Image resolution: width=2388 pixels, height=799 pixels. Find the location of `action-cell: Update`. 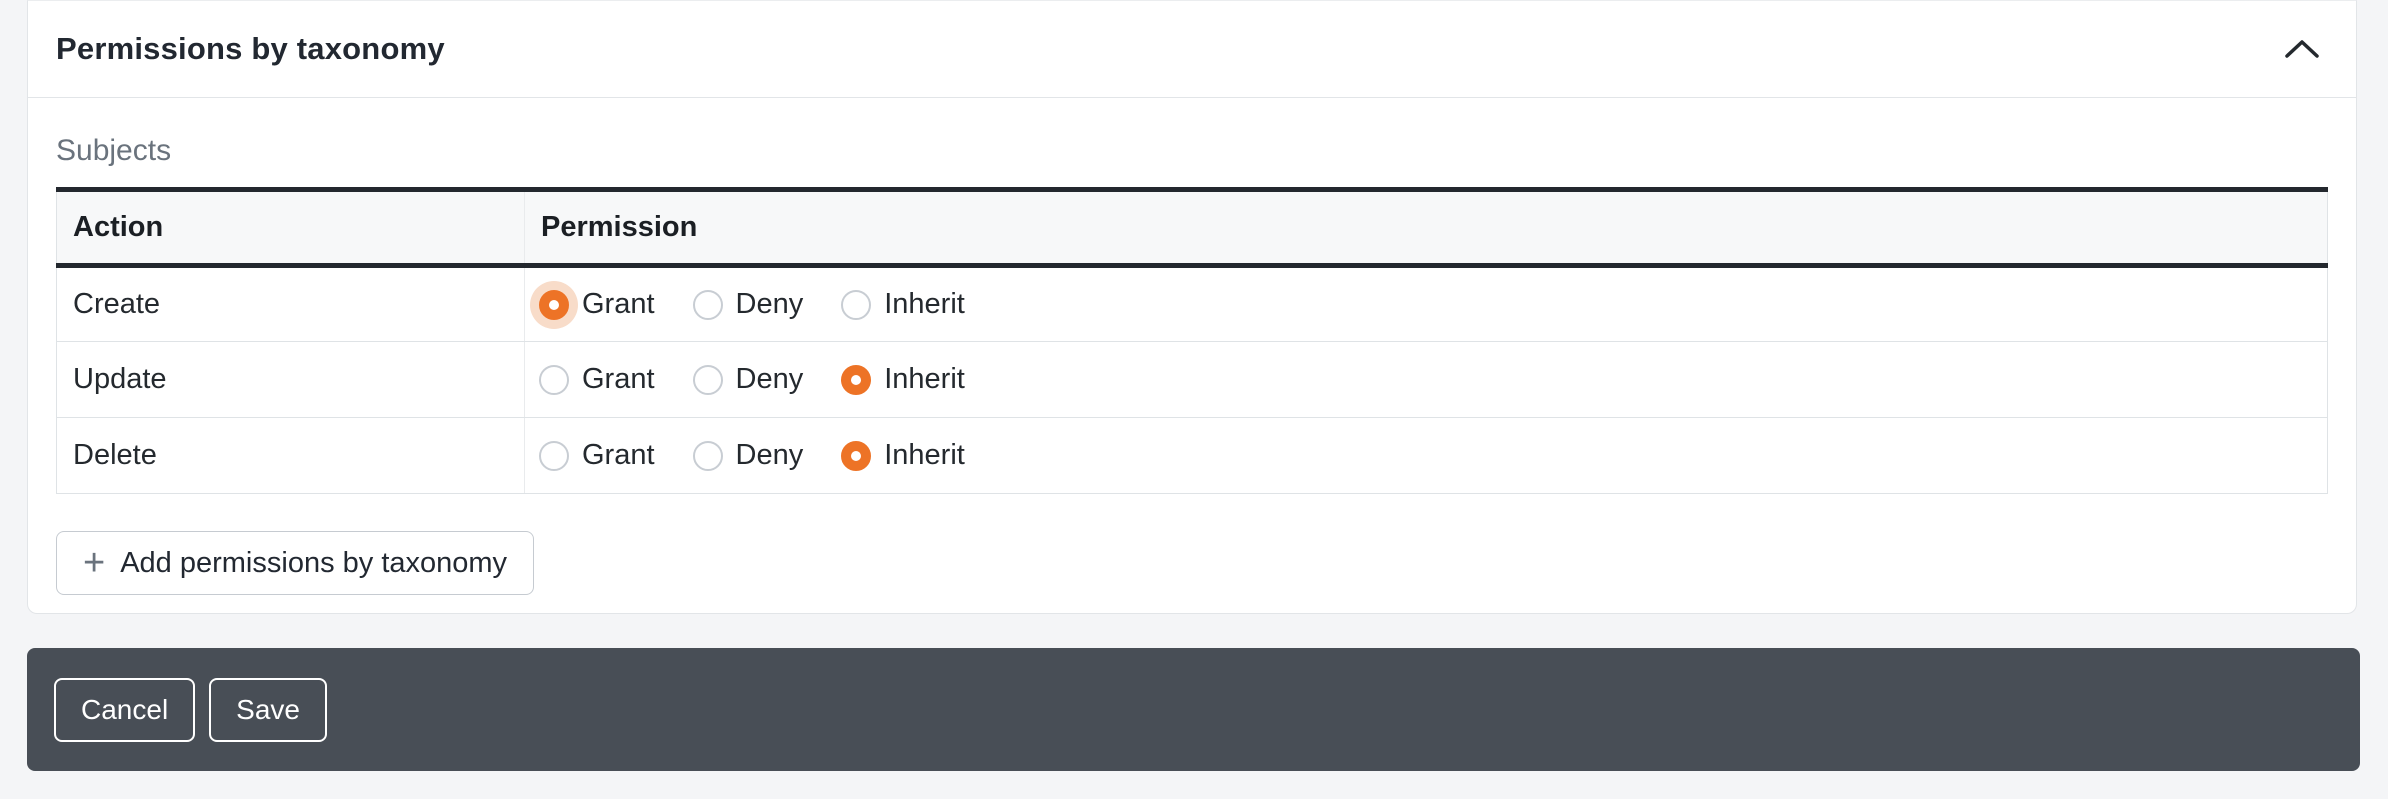

action-cell: Update is located at coordinates (290, 379).